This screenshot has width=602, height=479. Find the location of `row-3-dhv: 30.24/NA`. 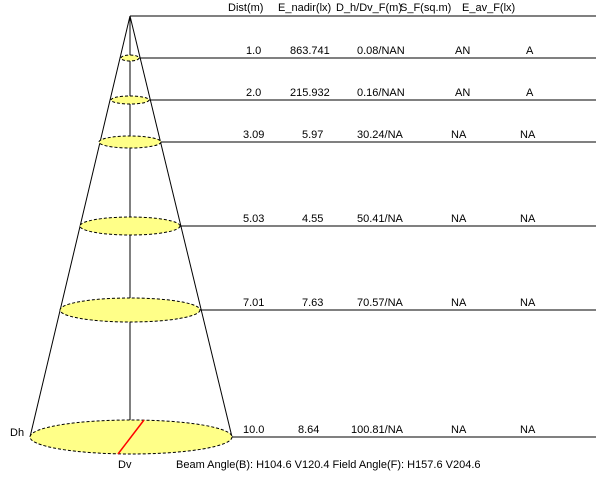

row-3-dhv: 30.24/NA is located at coordinates (380, 135).